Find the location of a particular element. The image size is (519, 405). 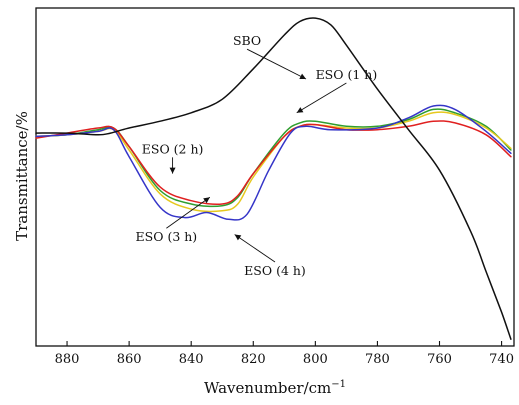

y-axis-title: Transmittance/% is located at coordinates (22, 176).